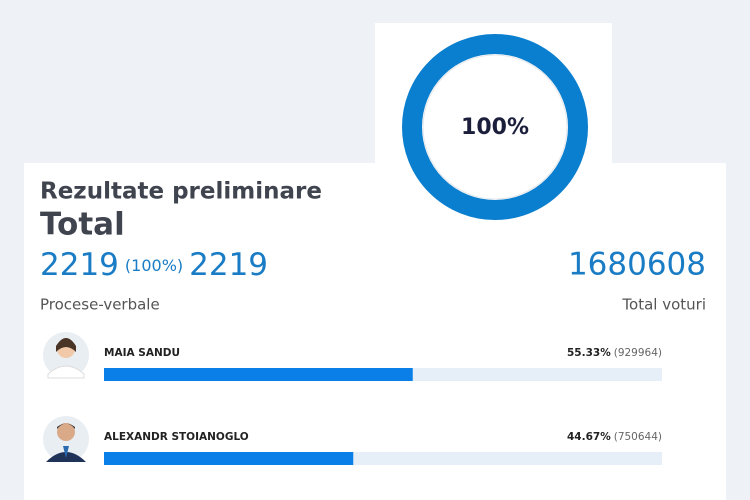 This screenshot has width=750, height=500. What do you see at coordinates (663, 305) in the screenshot?
I see `votes-label: Total voturi` at bounding box center [663, 305].